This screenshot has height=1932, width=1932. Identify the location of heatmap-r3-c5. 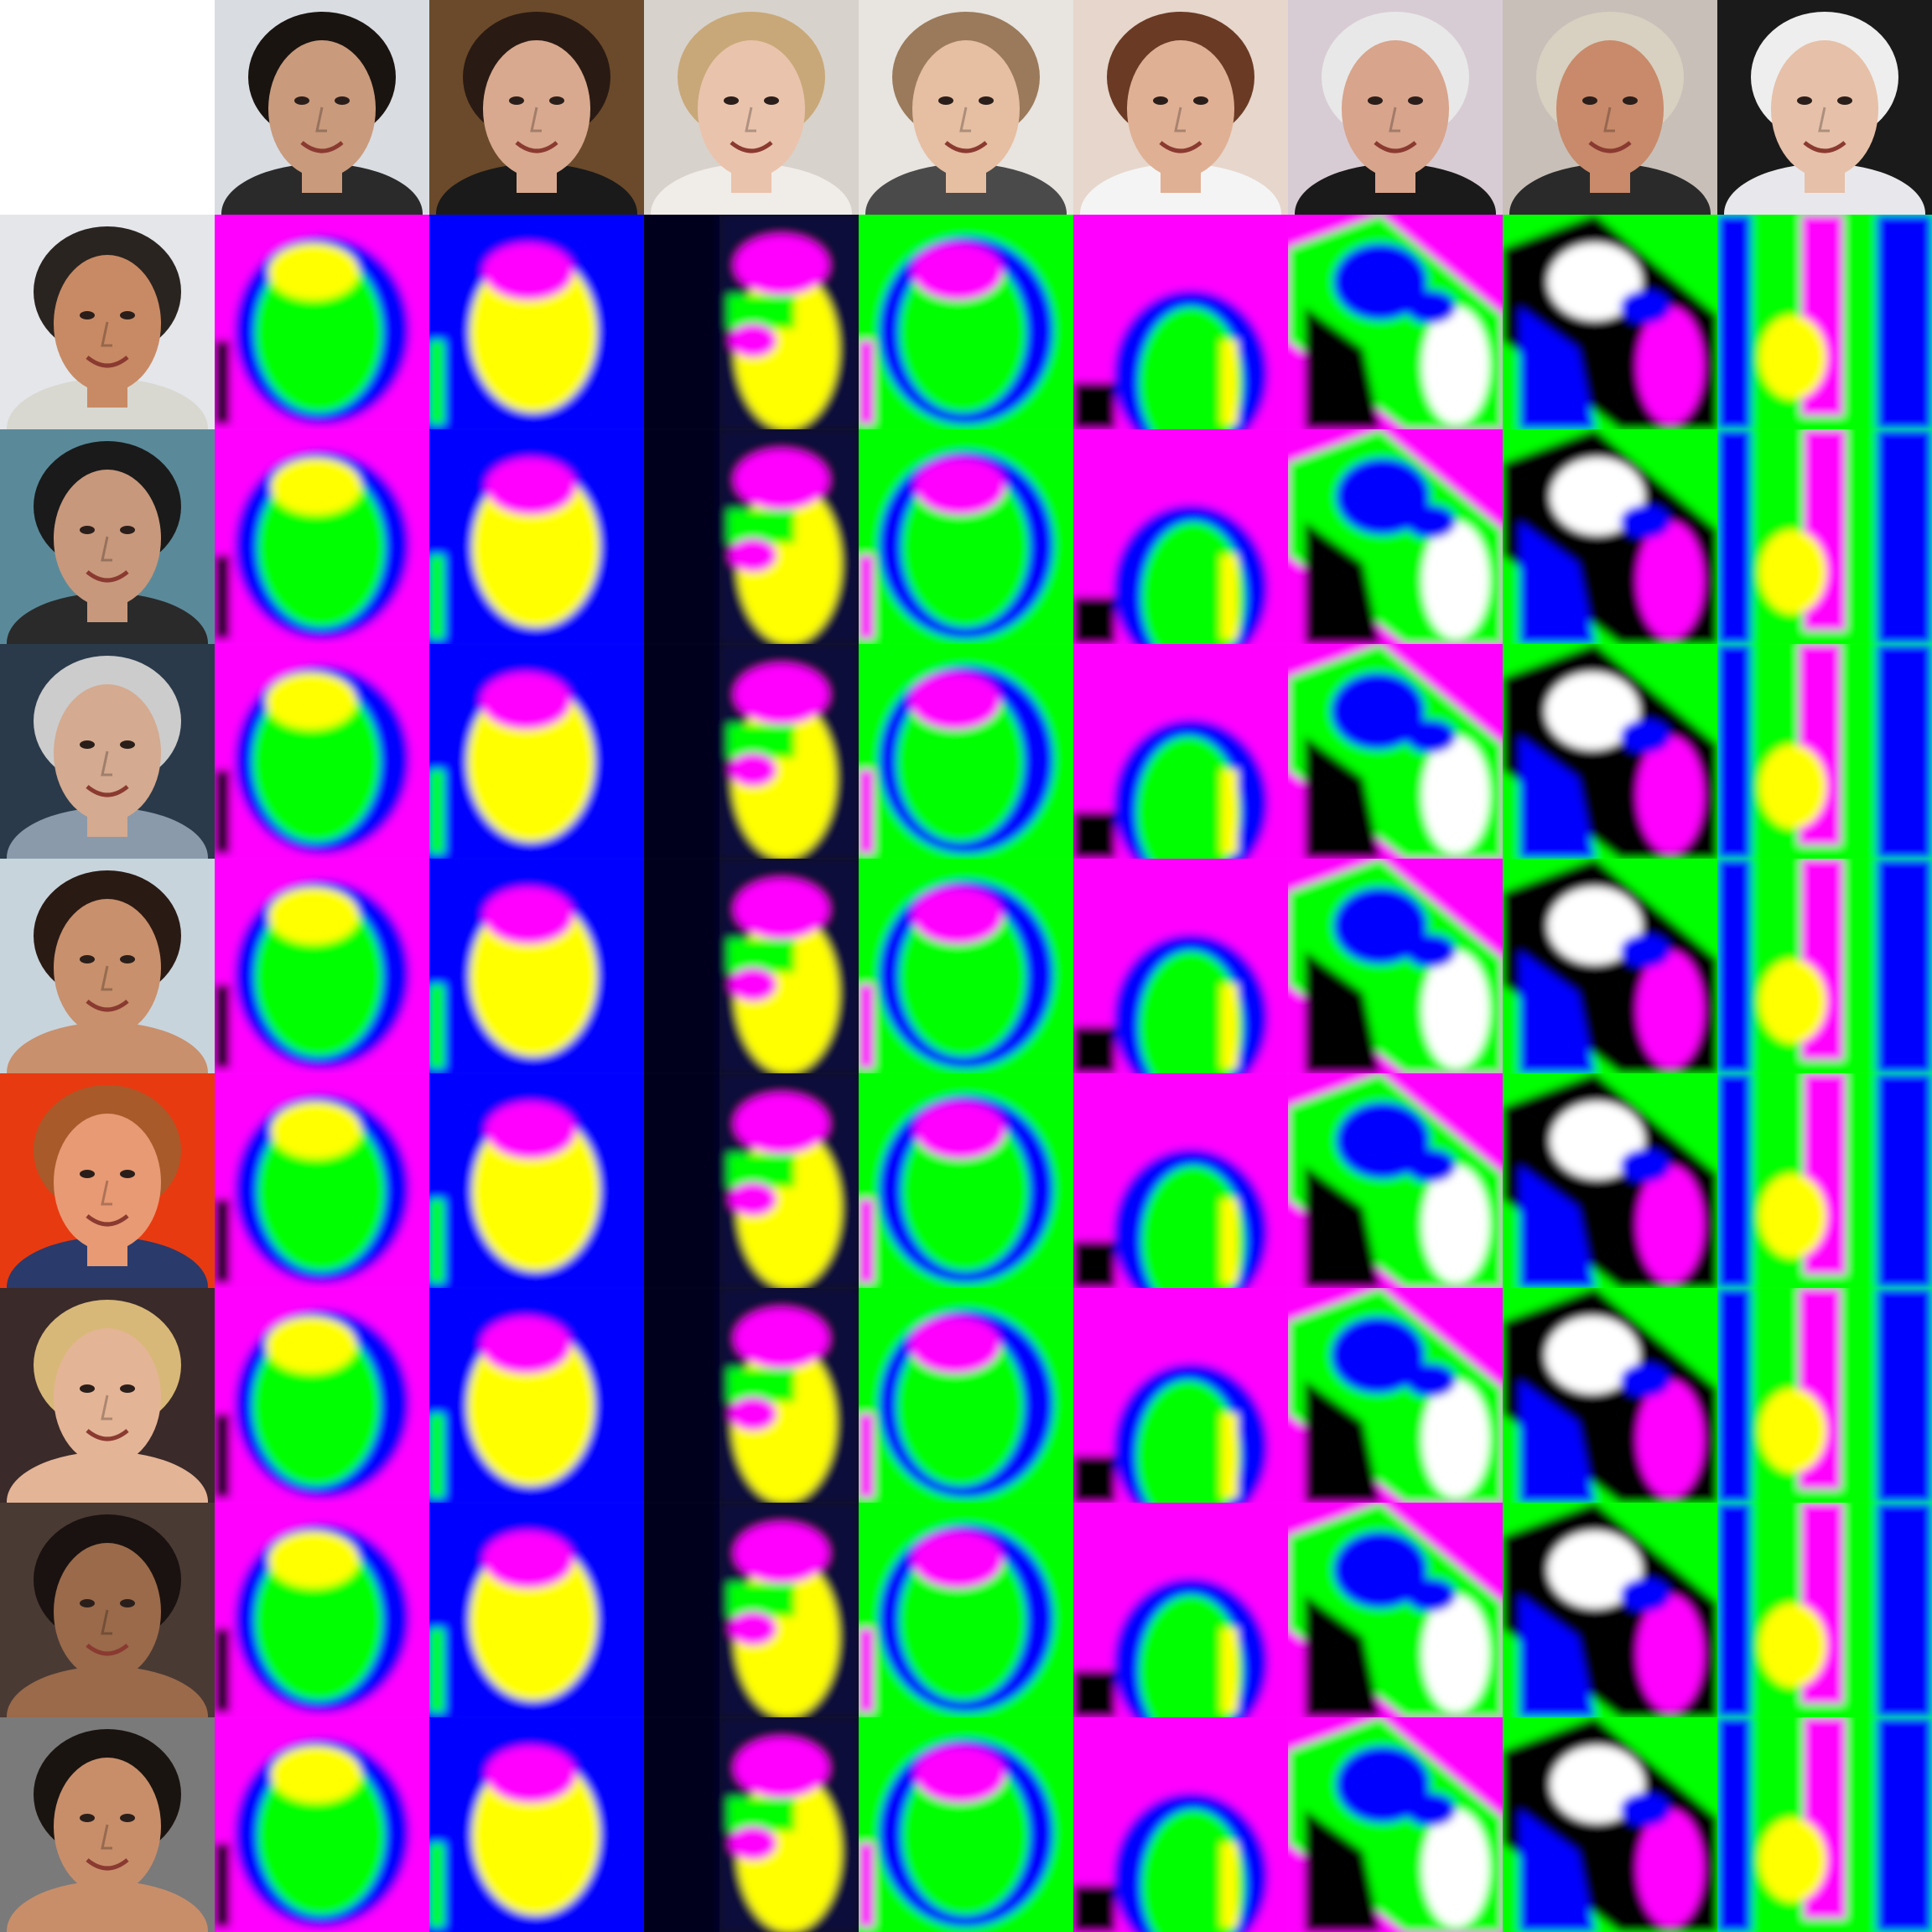
(1180, 751).